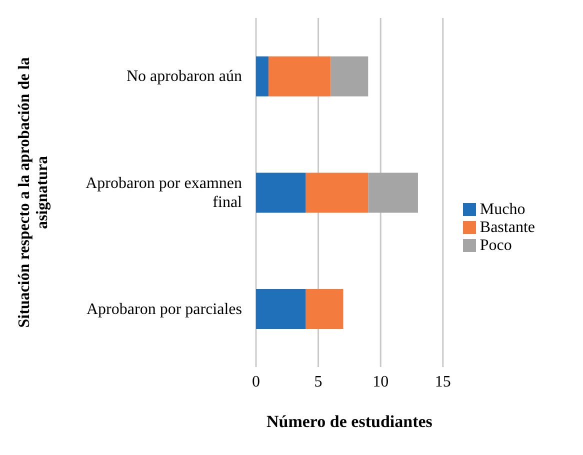  What do you see at coordinates (503, 209) in the screenshot?
I see `legend-label: Mucho` at bounding box center [503, 209].